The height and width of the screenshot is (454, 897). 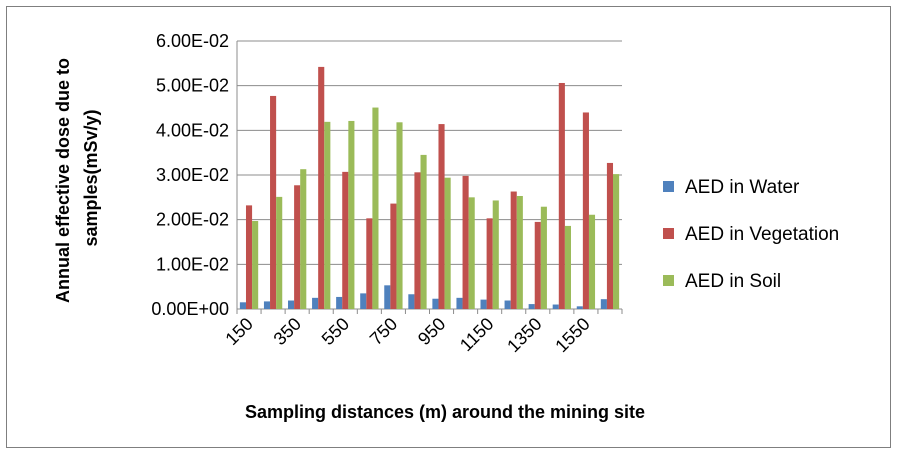 What do you see at coordinates (192, 220) in the screenshot?
I see `y-tick-label: 2.00E-02` at bounding box center [192, 220].